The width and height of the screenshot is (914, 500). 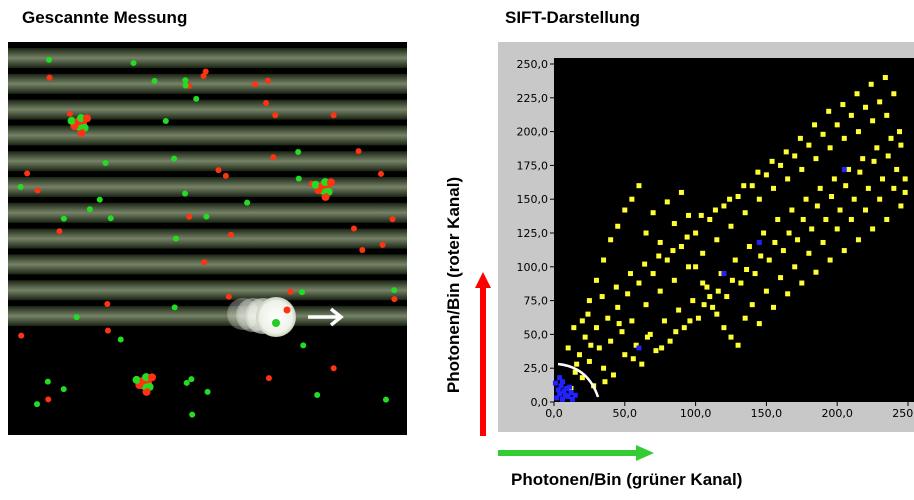 What do you see at coordinates (533, 64) in the screenshot?
I see `y-tick-label: 250,0` at bounding box center [533, 64].